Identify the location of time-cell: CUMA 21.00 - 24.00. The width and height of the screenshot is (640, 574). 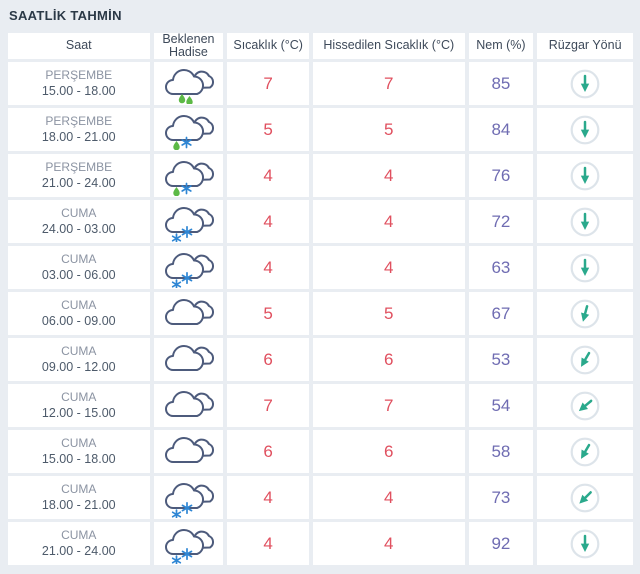
(79, 543).